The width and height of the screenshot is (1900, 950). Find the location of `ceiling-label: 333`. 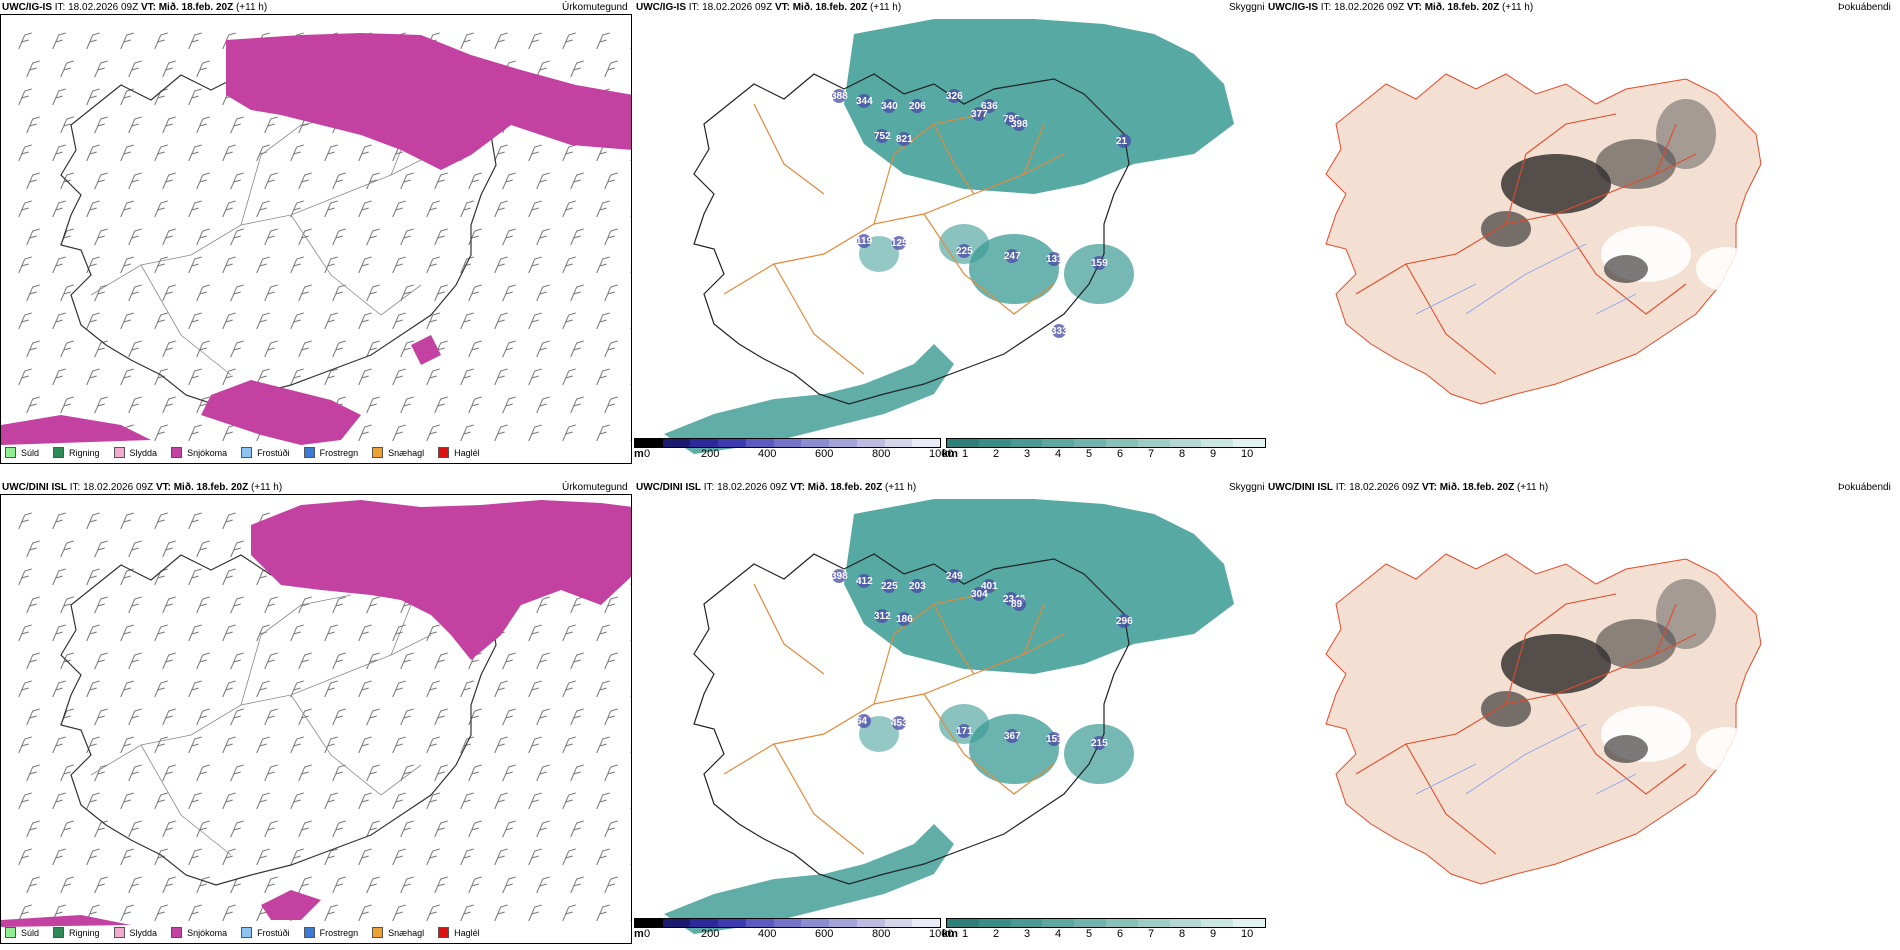

ceiling-label: 333 is located at coordinates (1059, 331).